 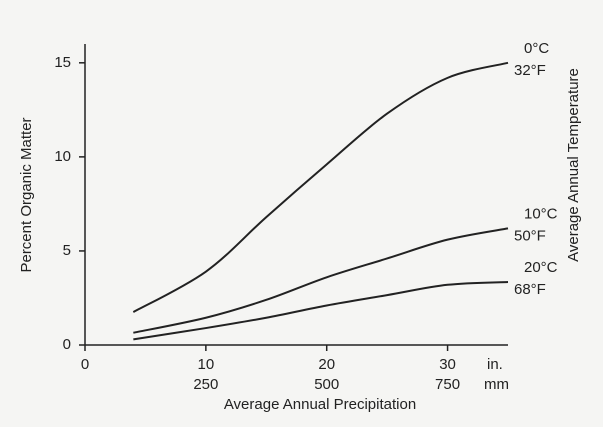 What do you see at coordinates (496, 384) in the screenshot?
I see `x2-unit: mm` at bounding box center [496, 384].